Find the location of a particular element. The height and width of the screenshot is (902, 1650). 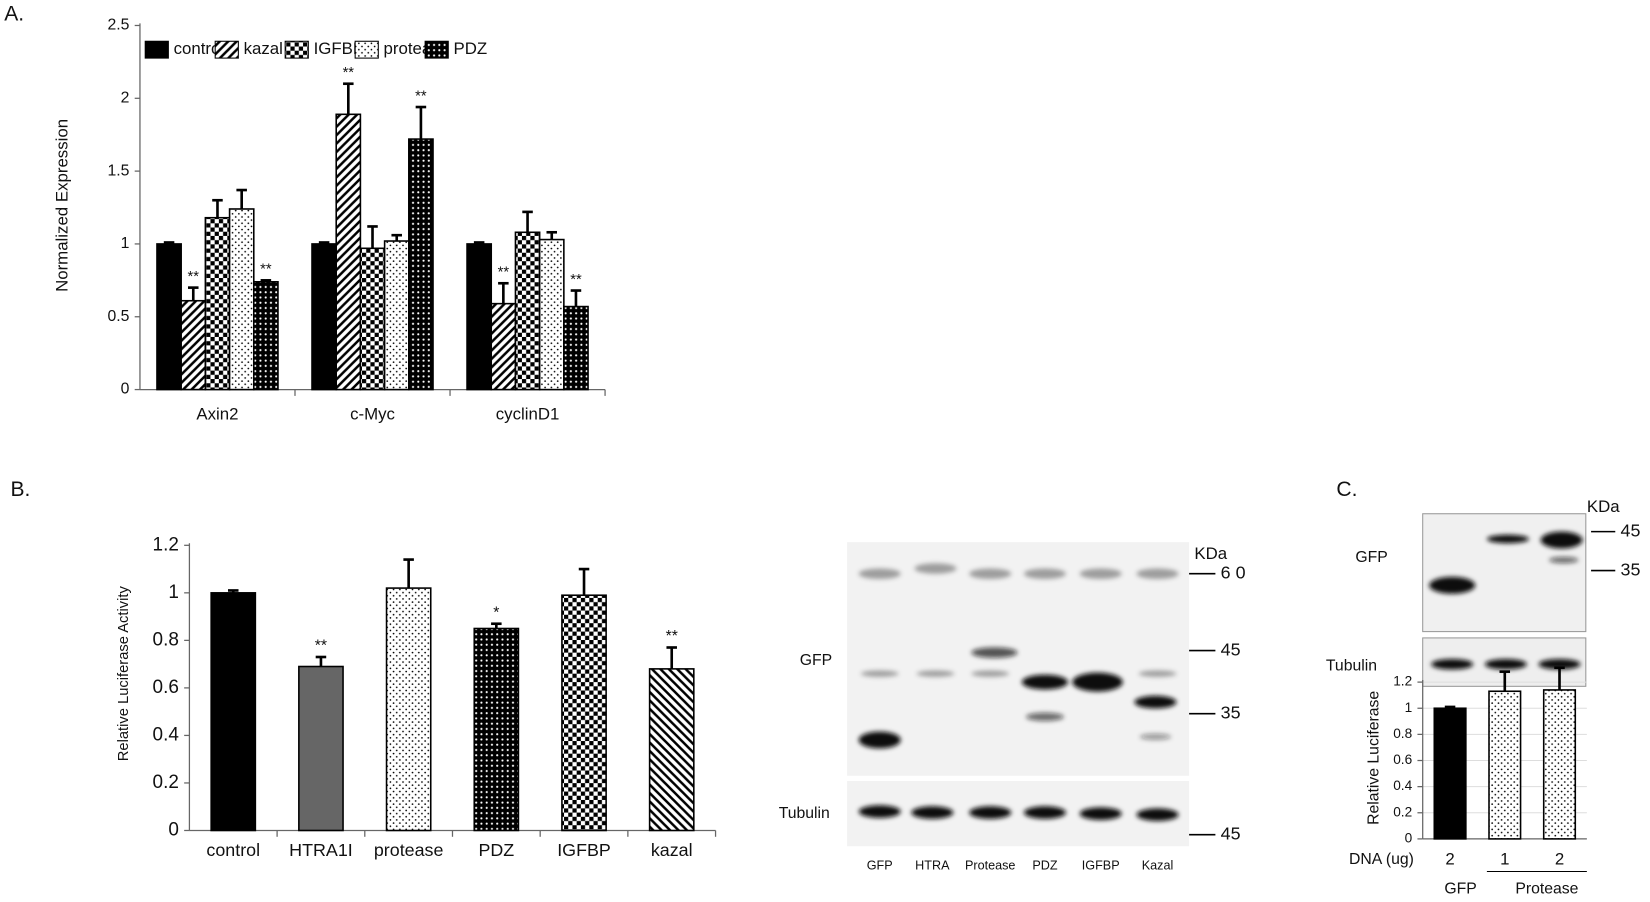

blot-unit: KDa is located at coordinates (1210, 553).